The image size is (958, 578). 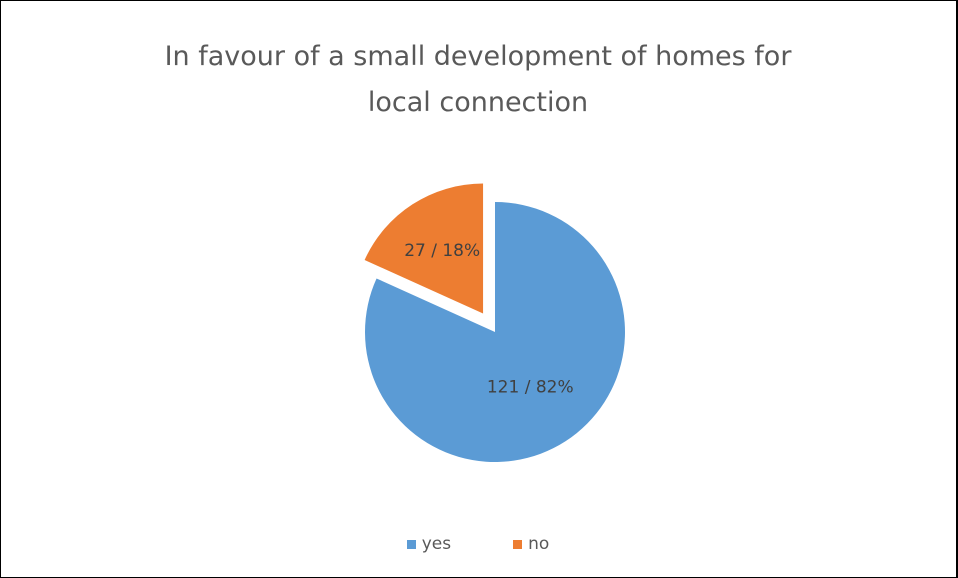 I want to click on legend-swatch-no, so click(x=518, y=544).